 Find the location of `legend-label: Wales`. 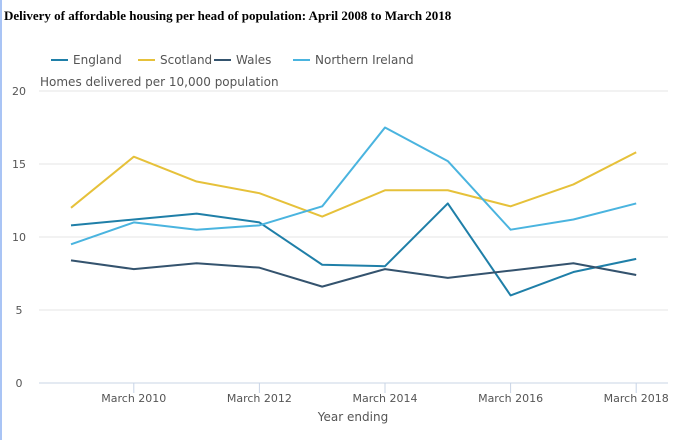

legend-label: Wales is located at coordinates (253, 60).